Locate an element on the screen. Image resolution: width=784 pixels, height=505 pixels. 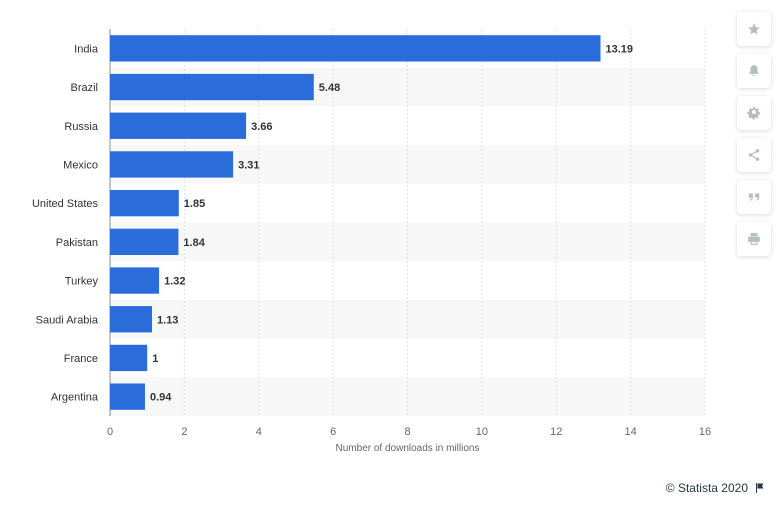
quote-icon is located at coordinates (754, 197).